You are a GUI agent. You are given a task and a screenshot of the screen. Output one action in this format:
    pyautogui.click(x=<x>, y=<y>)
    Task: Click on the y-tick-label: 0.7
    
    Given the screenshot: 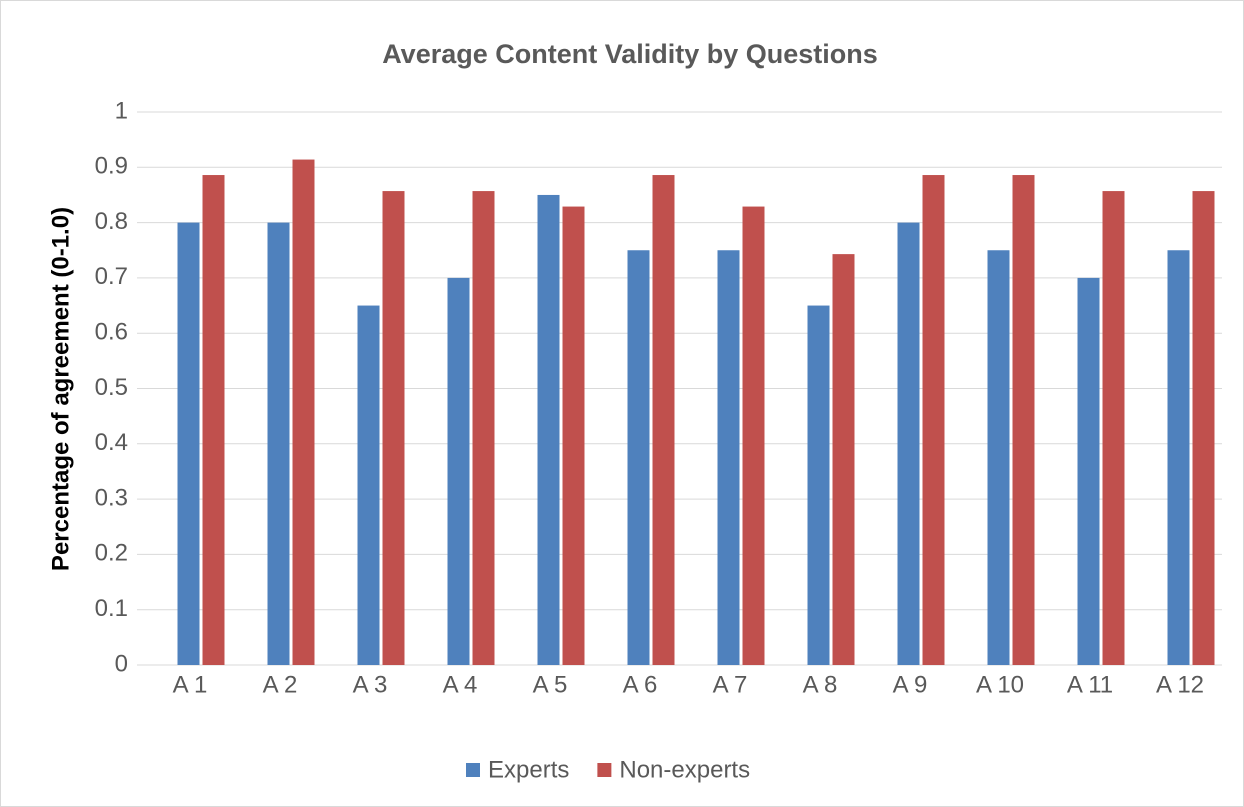 What is the action you would take?
    pyautogui.click(x=111, y=276)
    